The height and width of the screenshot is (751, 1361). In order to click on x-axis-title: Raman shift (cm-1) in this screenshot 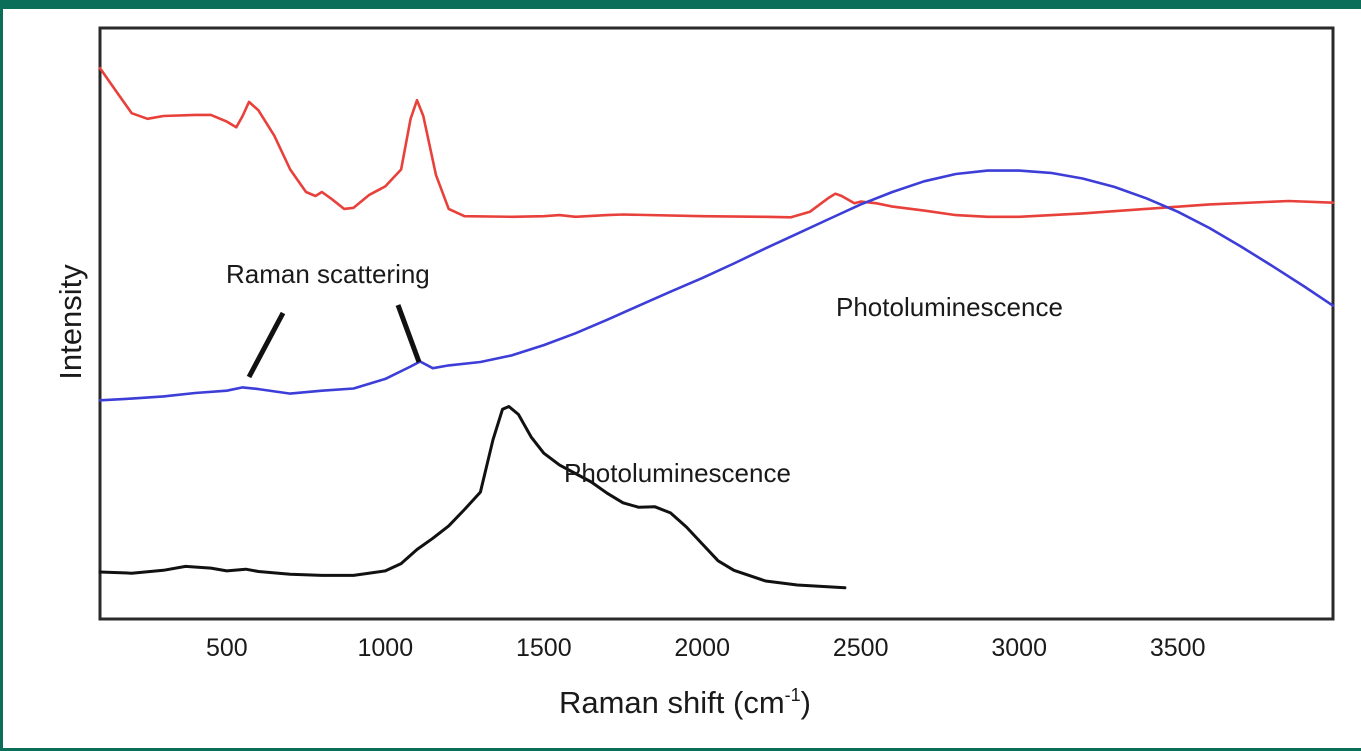, I will do `click(685, 702)`.